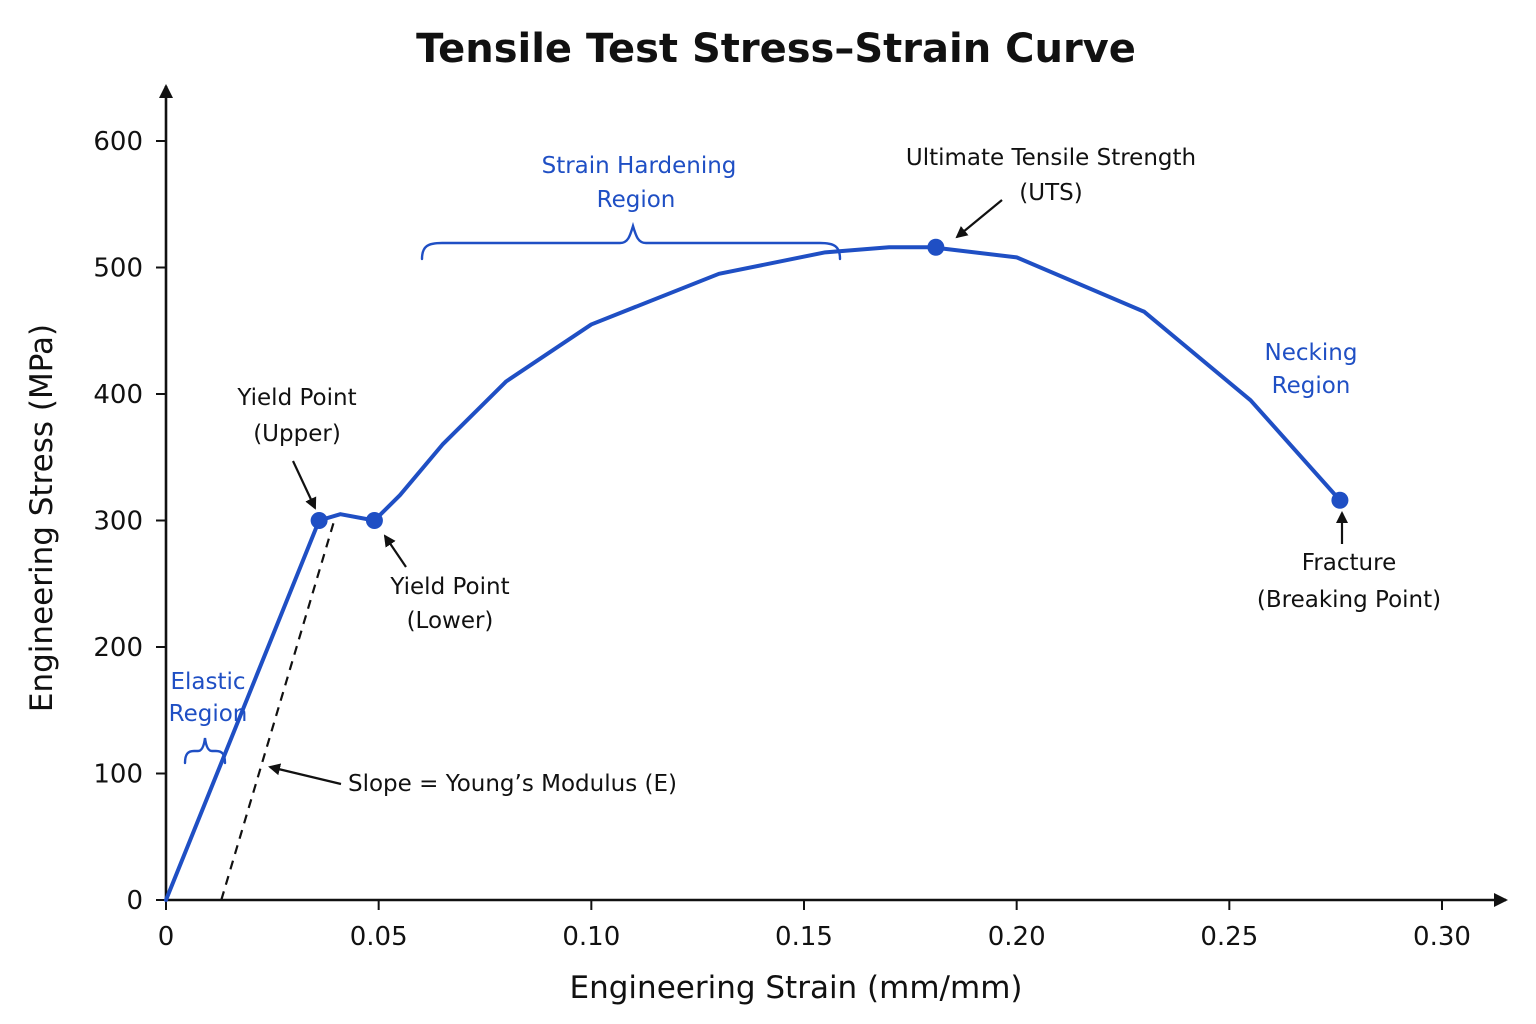 The image size is (1536, 1024). I want to click on y-tick-label: 600, so click(118, 142).